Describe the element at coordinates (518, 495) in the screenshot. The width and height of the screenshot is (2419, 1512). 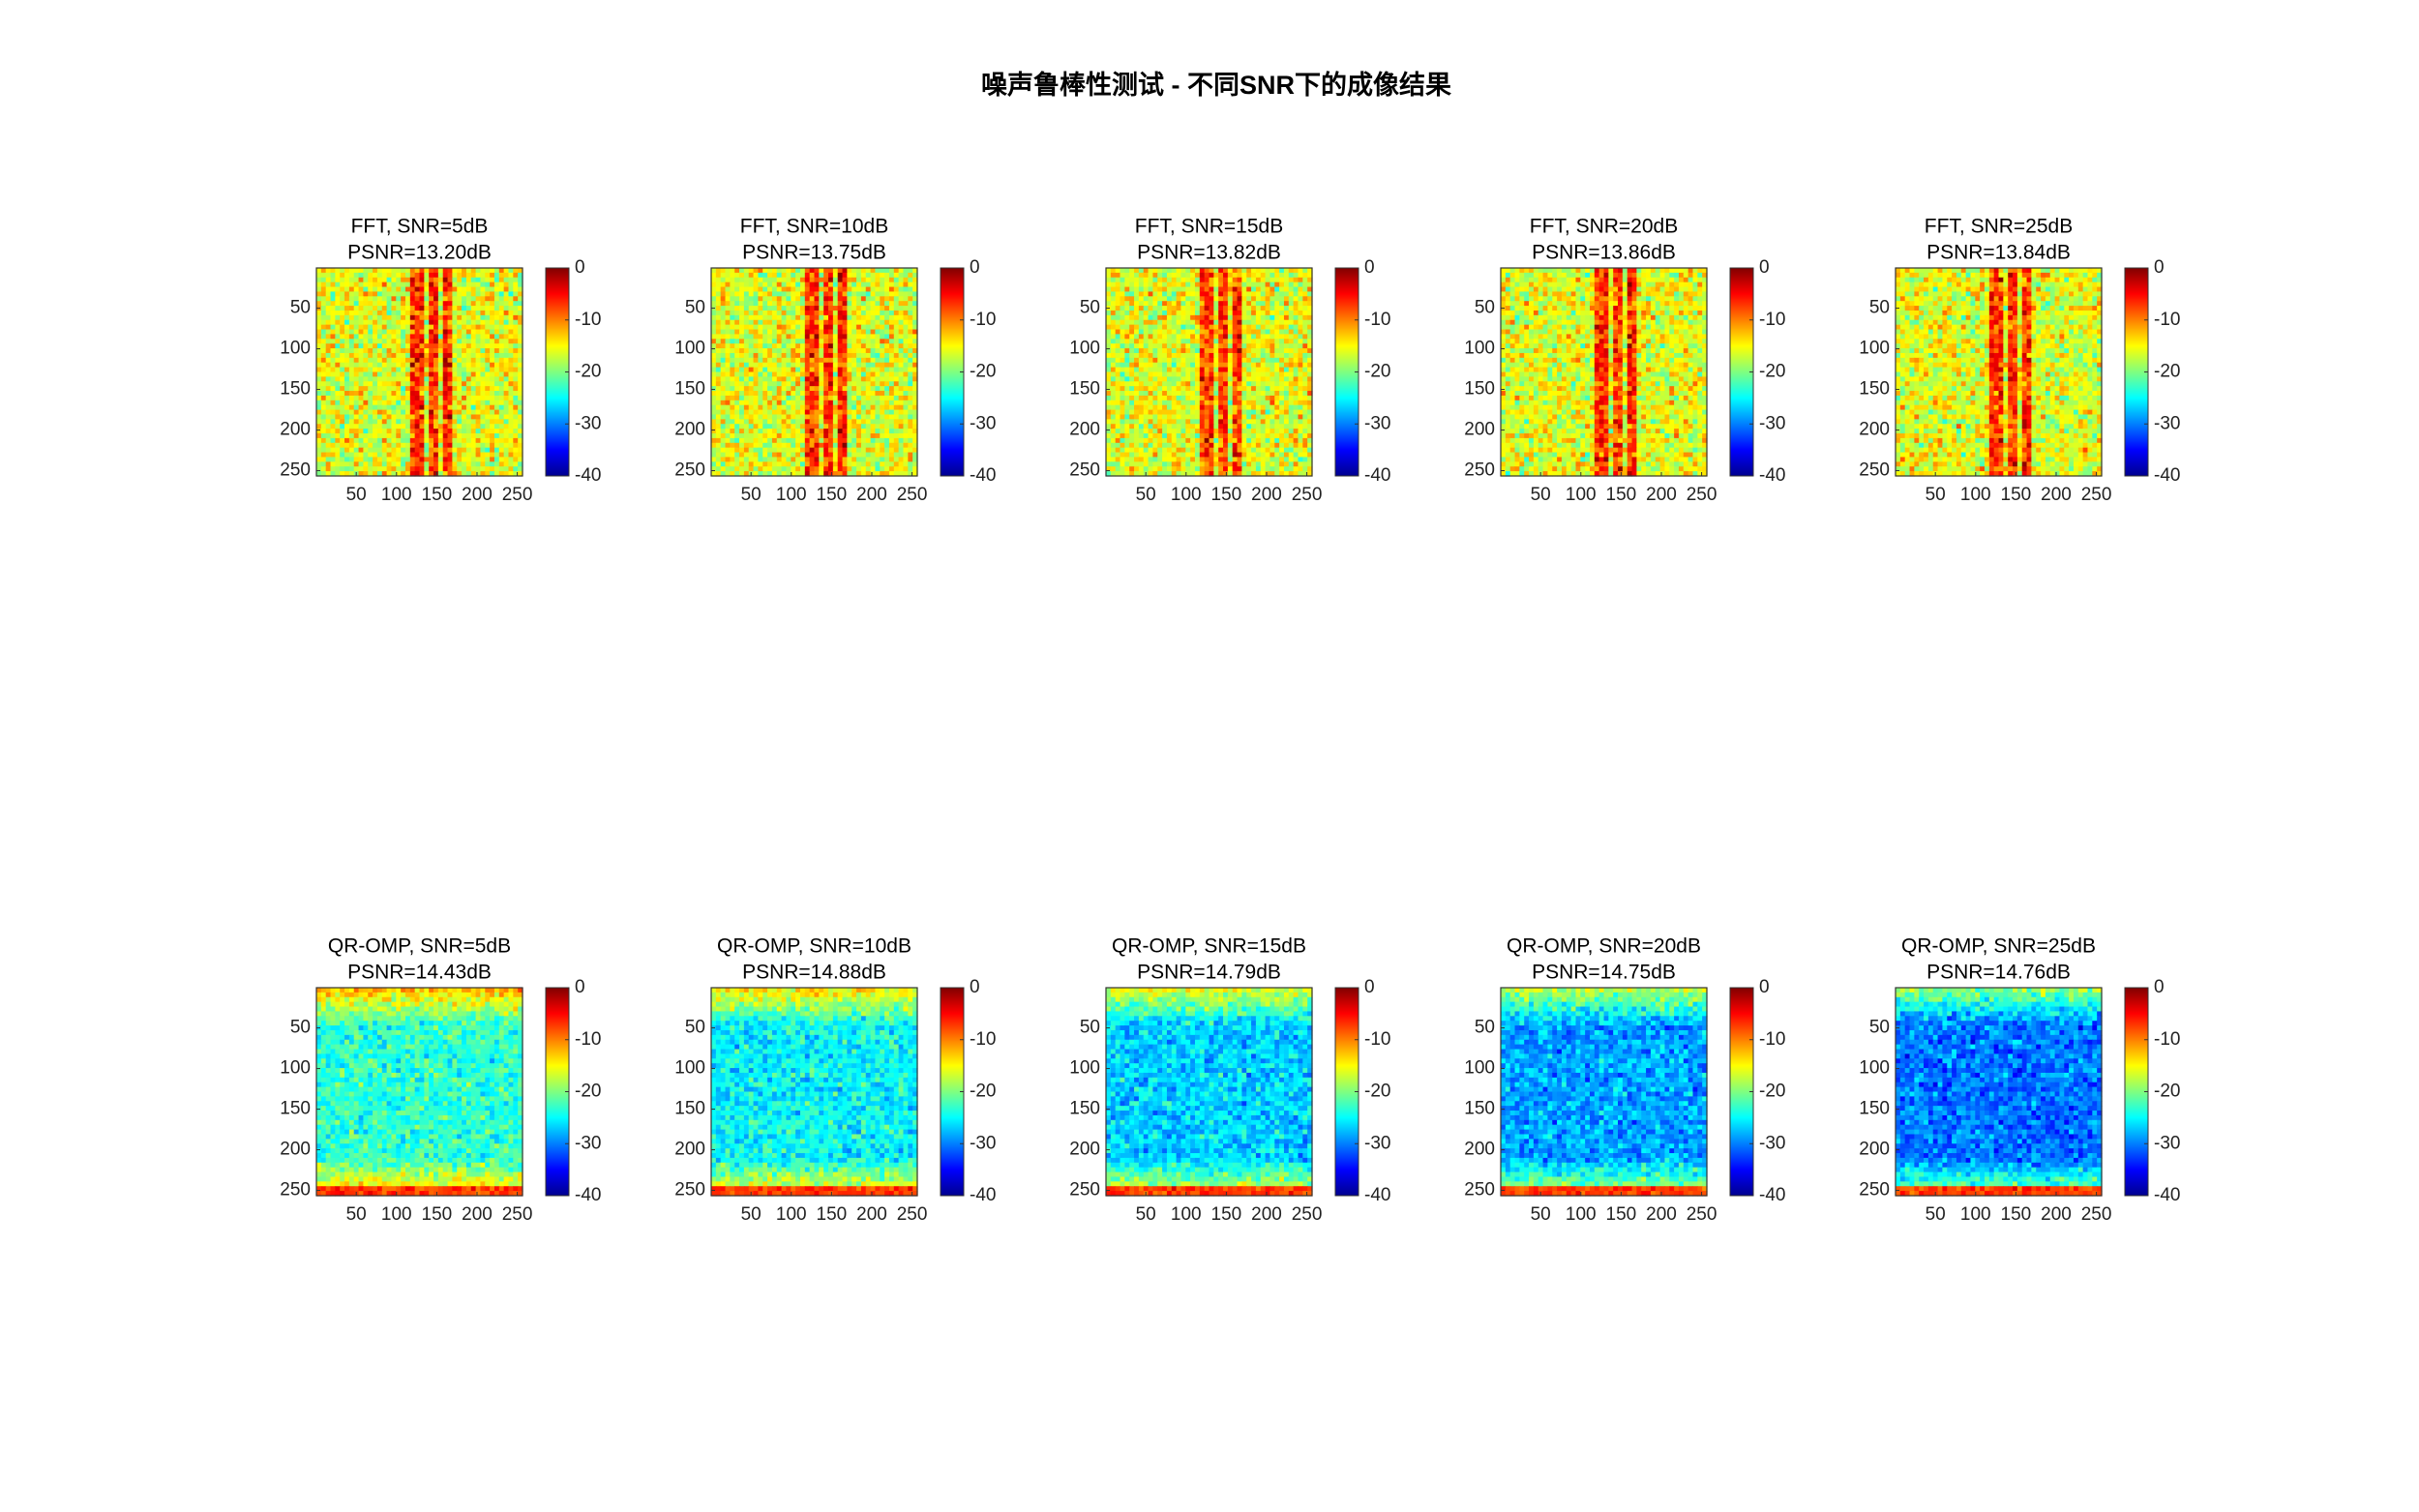
I see `x-tick-label: 250` at that location.